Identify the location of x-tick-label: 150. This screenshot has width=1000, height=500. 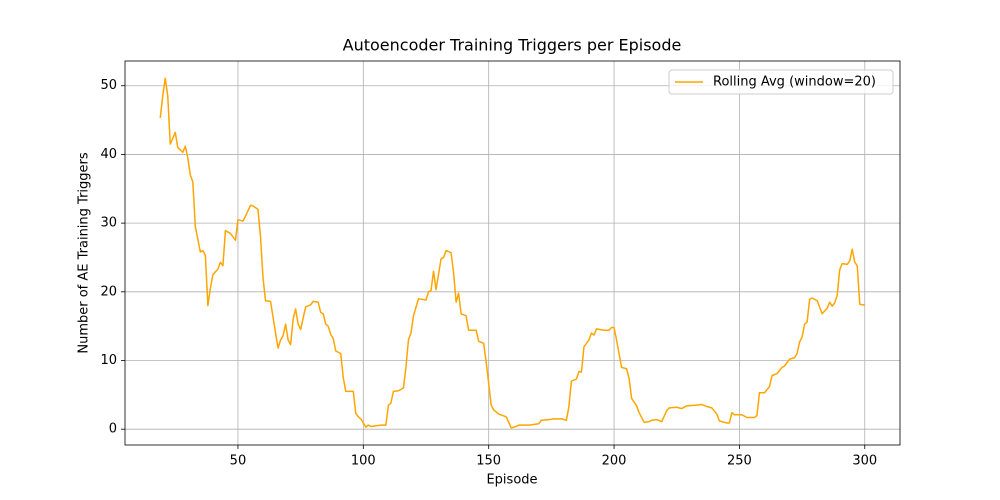
(488, 461).